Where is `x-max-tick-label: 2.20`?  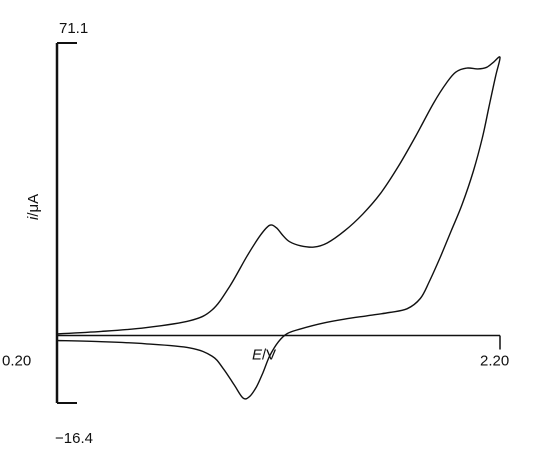 x-max-tick-label: 2.20 is located at coordinates (494, 361).